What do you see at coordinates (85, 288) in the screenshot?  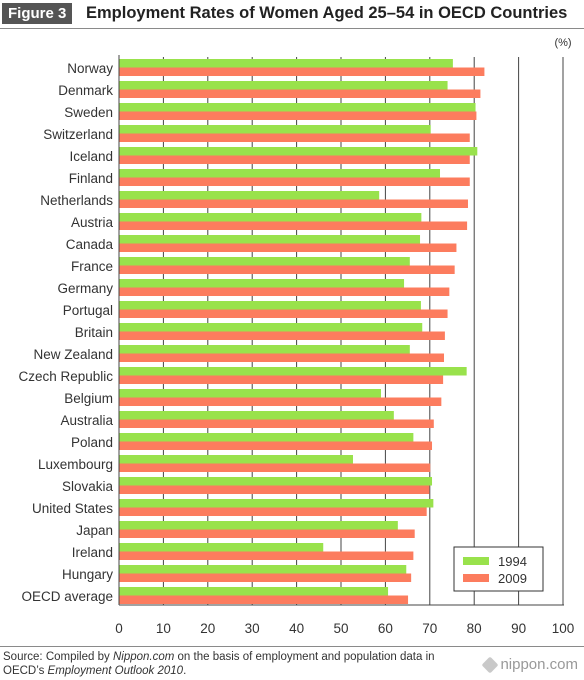 I see `category-label: Germany` at bounding box center [85, 288].